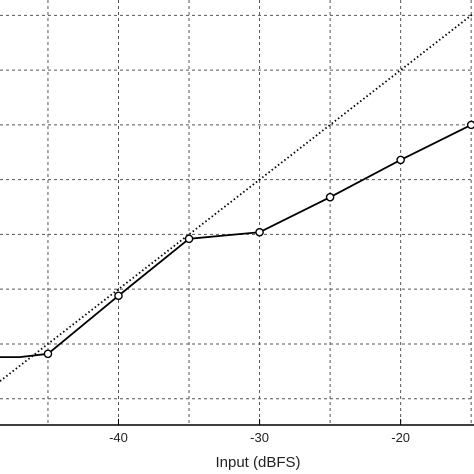 The image size is (474, 474). I want to click on x-tick-label: -30, so click(259, 437).